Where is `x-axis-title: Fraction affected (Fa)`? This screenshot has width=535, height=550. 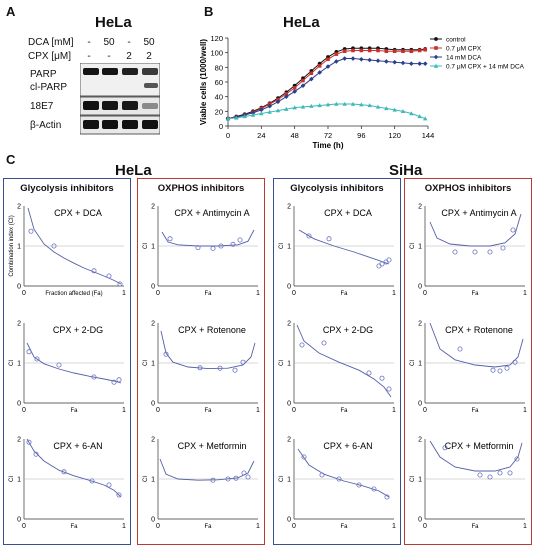
x-axis-title: Fraction affected (Fa) is located at coordinates (73, 294).